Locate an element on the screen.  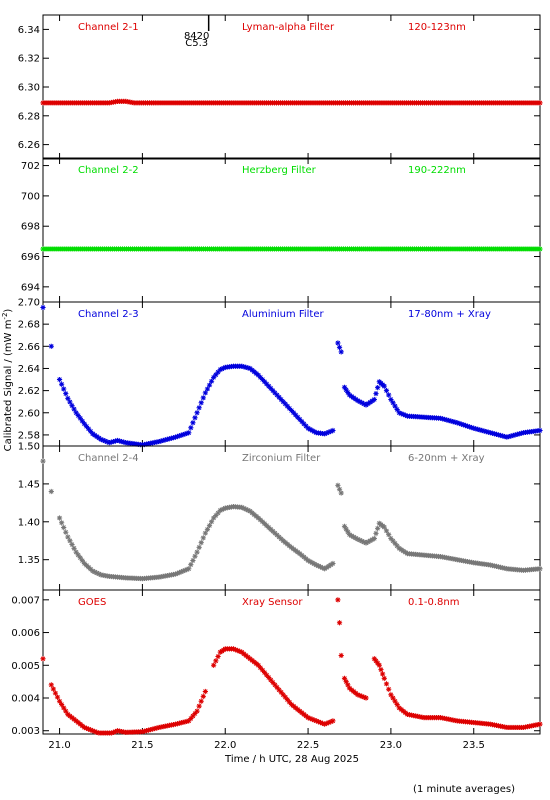
band-label: 0.1-0.8nm is located at coordinates (434, 602).